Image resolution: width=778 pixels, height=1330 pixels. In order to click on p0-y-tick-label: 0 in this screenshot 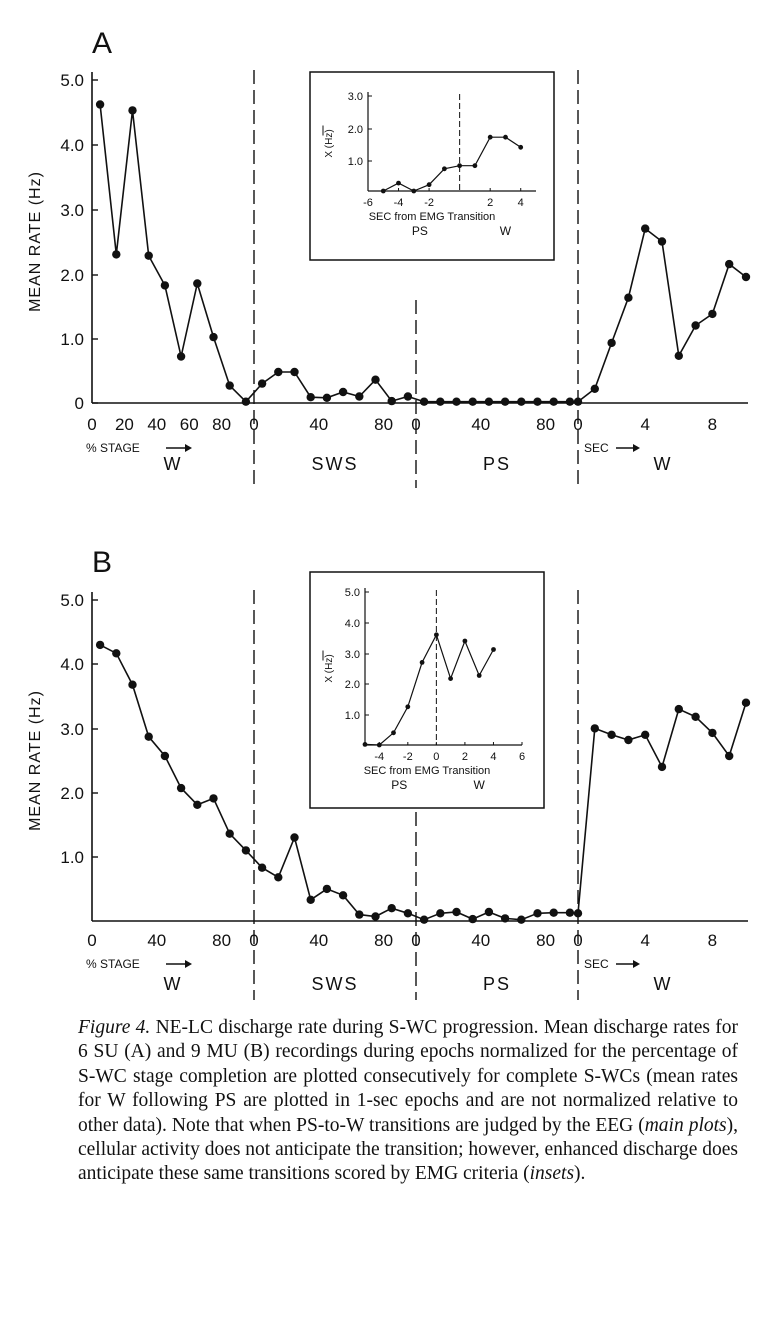, I will do `click(79, 403)`.